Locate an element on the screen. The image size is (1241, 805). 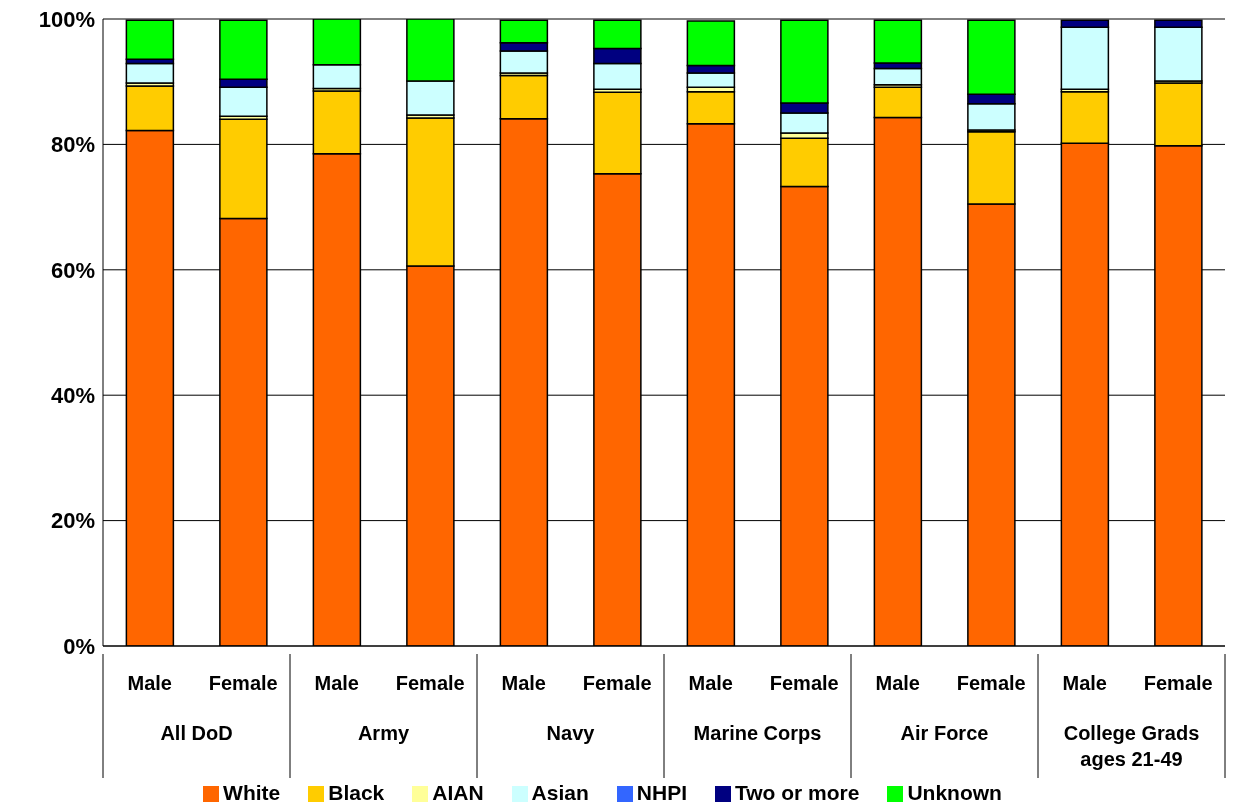
y-tick-label: 100% is located at coordinates (66, 19).